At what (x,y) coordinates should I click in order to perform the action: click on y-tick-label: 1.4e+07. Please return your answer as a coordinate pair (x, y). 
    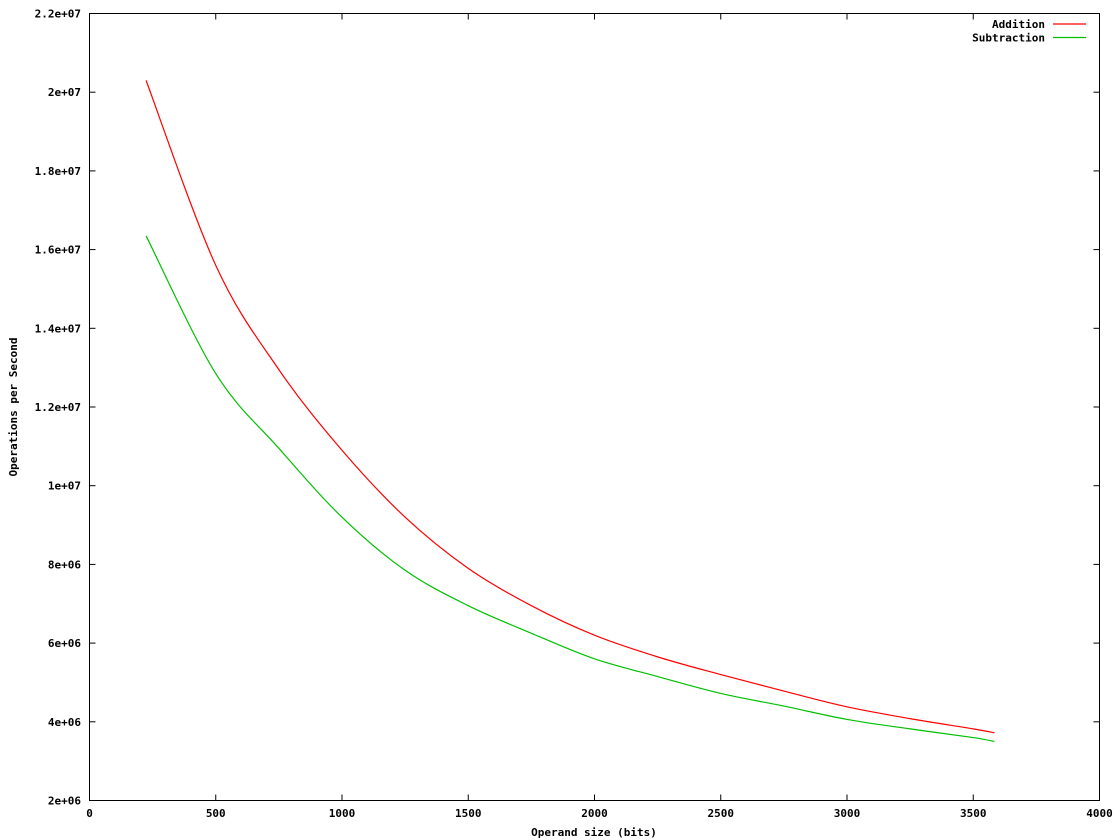
    Looking at the image, I should click on (58, 328).